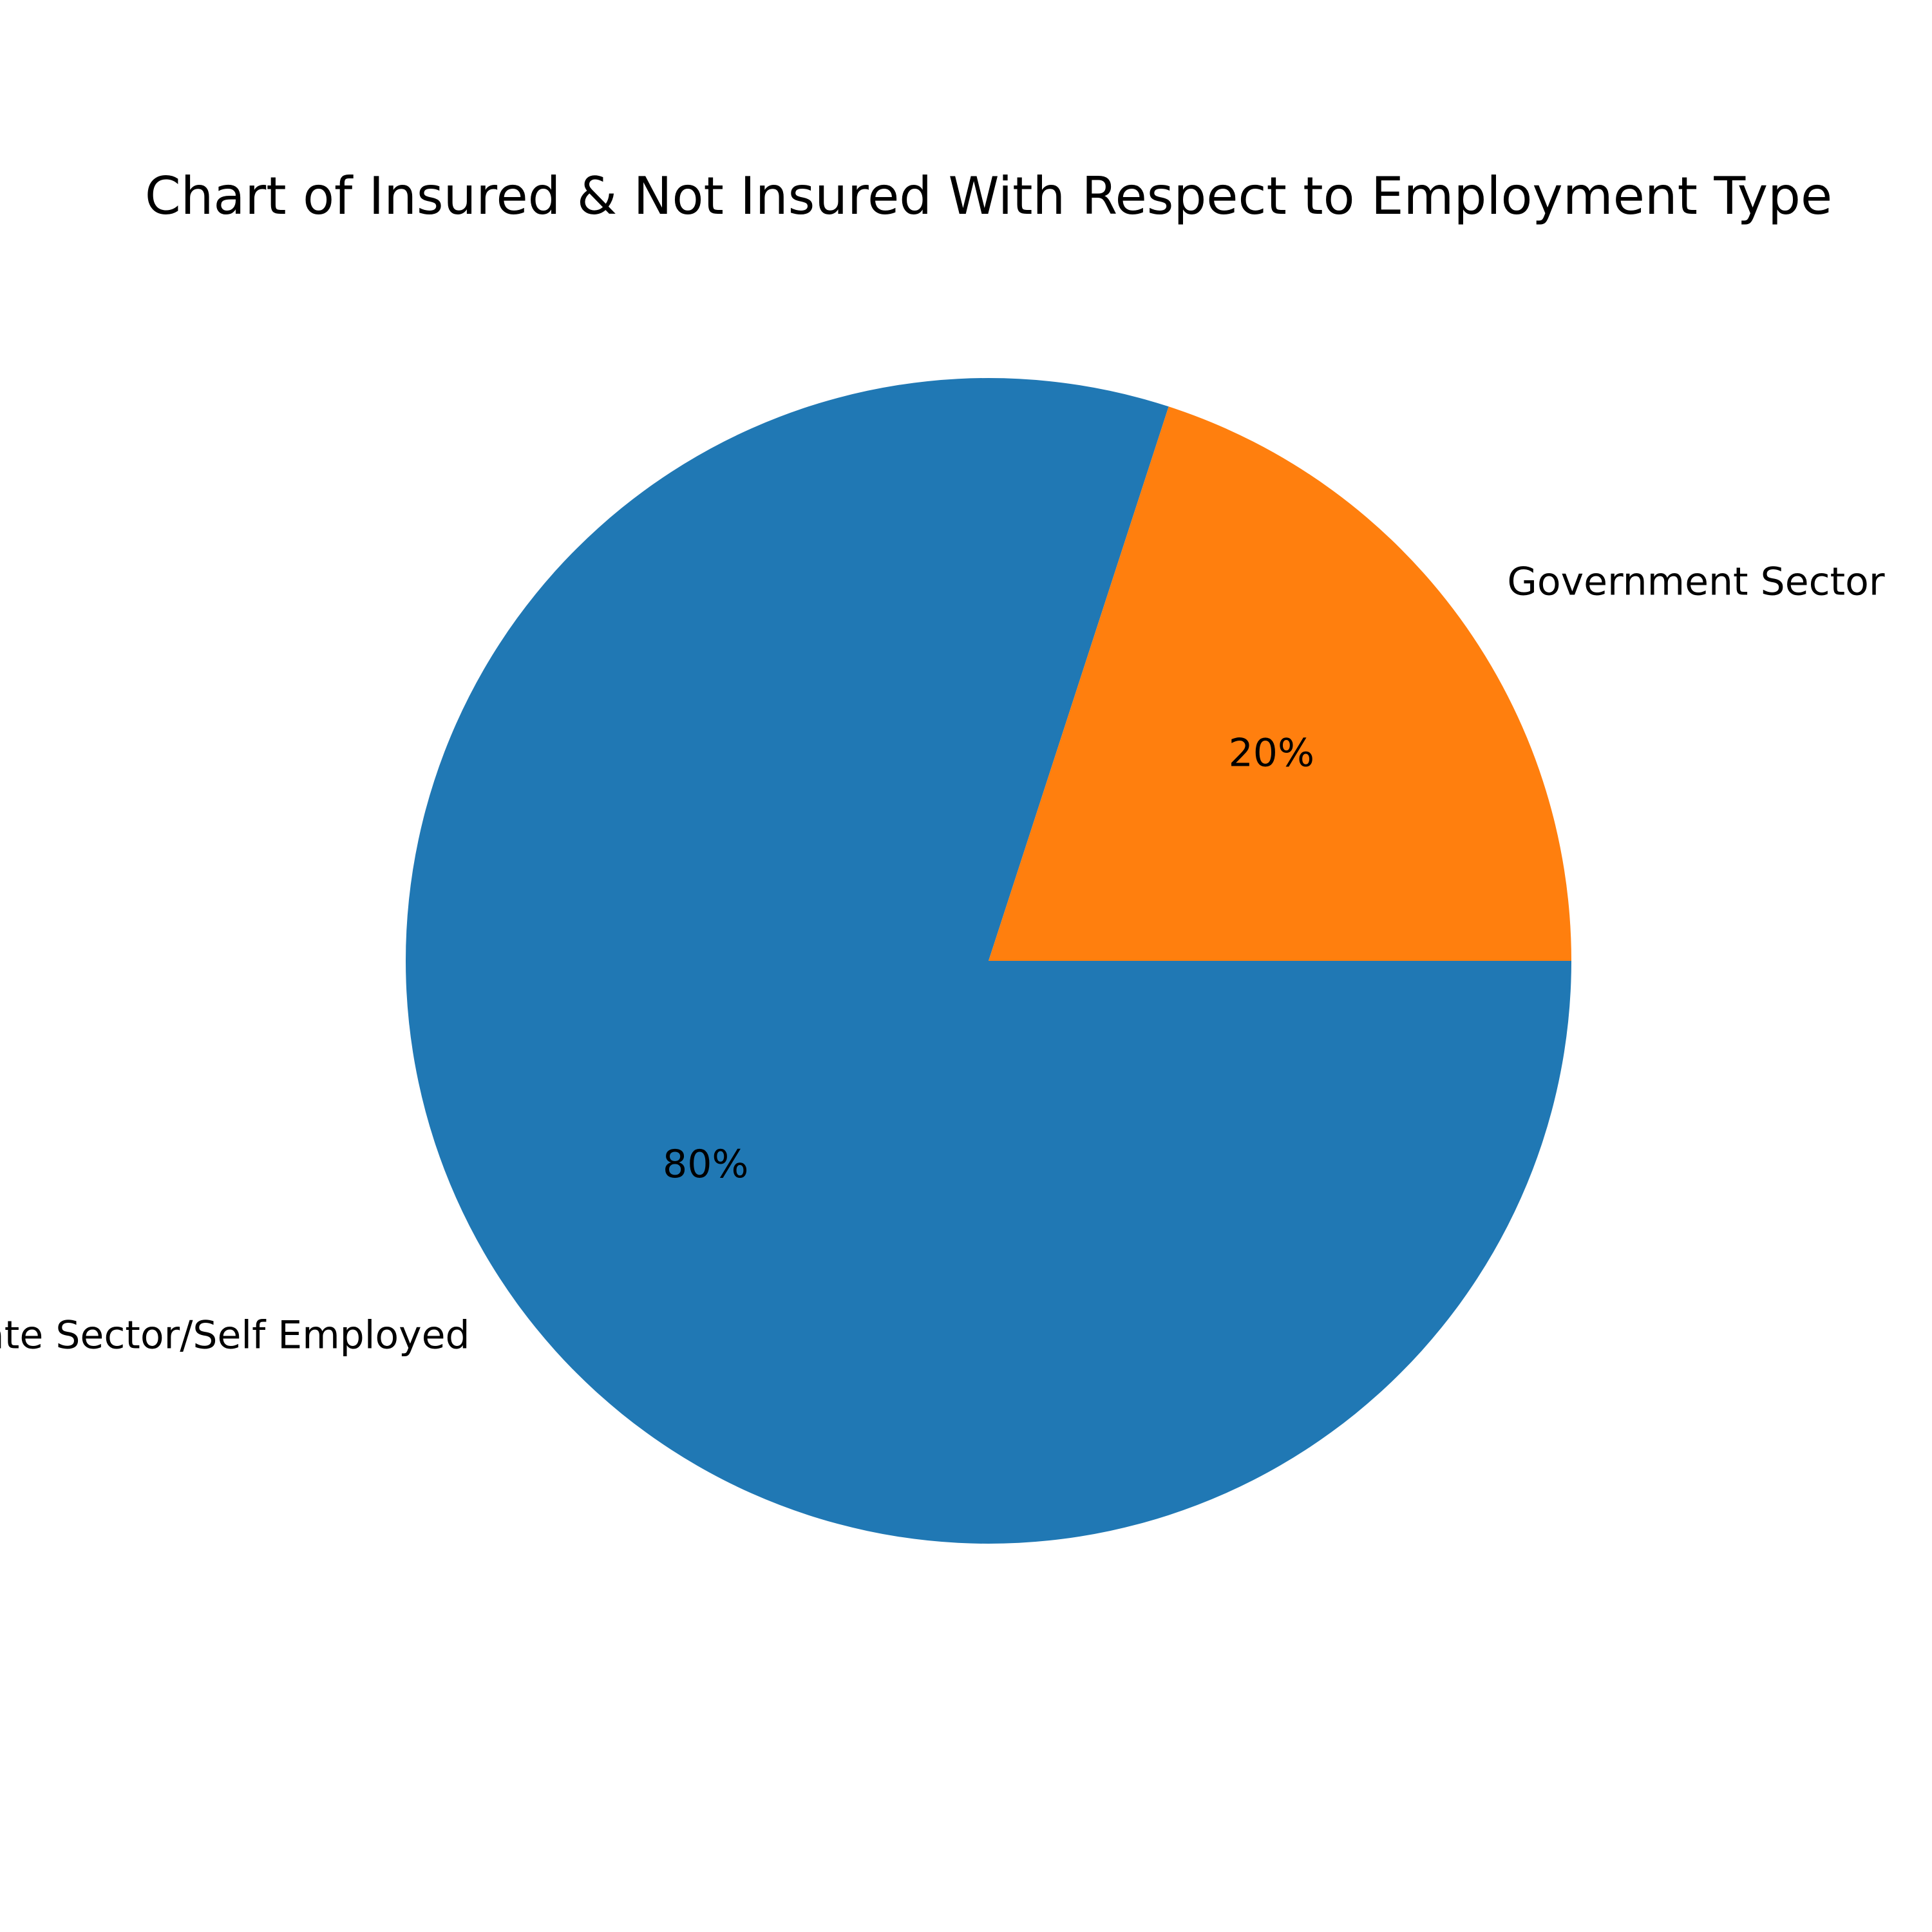  Describe the element at coordinates (706, 1164) in the screenshot. I see `slice-value-label-0: 80%` at that location.